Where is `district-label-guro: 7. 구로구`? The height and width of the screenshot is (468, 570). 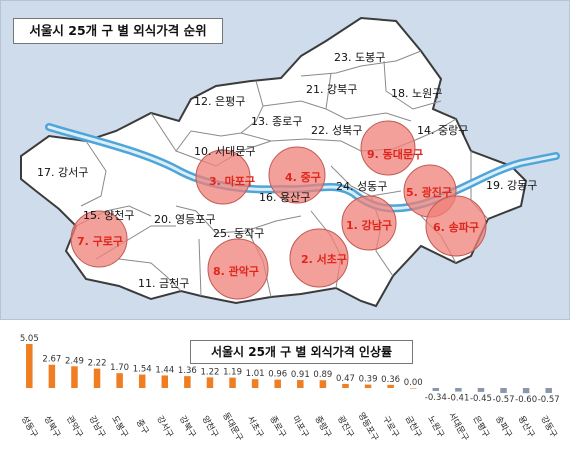 district-label-guro: 7. 구로구 is located at coordinates (100, 241).